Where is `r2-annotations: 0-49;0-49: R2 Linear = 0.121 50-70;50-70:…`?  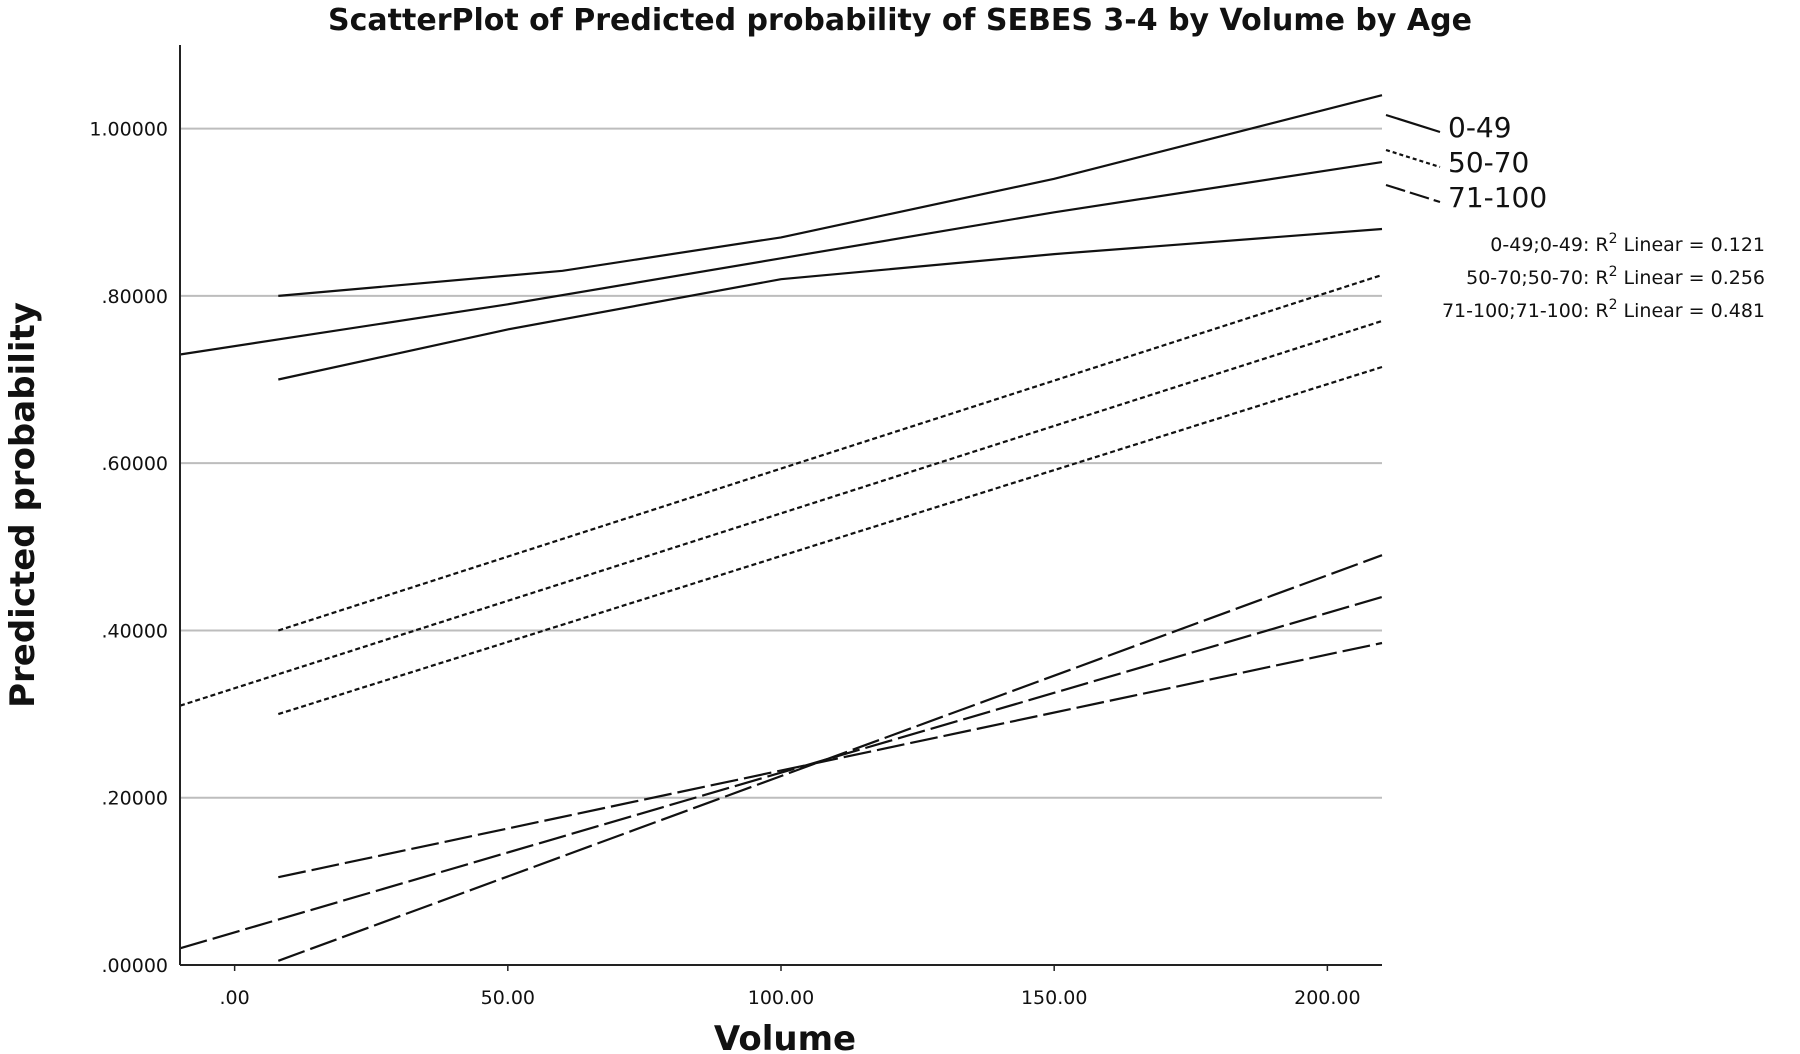 r2-annotations: 0-49;0-49: R2 Linear = 0.121 50-70;50-70:… is located at coordinates (1603, 276).